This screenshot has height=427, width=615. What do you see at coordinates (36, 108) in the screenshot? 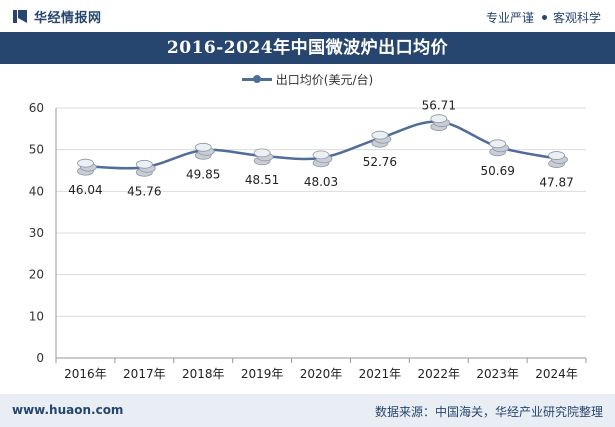
I see `y-tick-label: 60` at bounding box center [36, 108].